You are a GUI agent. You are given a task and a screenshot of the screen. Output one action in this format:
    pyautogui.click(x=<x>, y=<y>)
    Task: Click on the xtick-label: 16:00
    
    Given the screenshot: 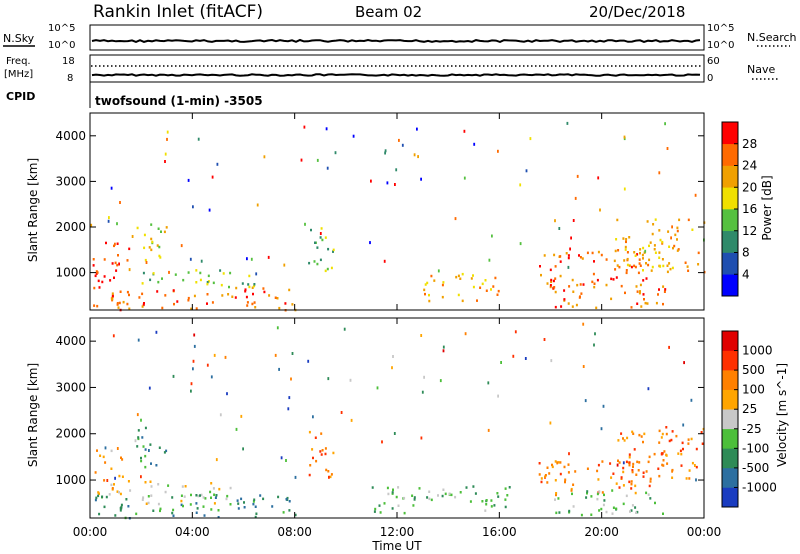 What is the action you would take?
    pyautogui.click(x=499, y=532)
    